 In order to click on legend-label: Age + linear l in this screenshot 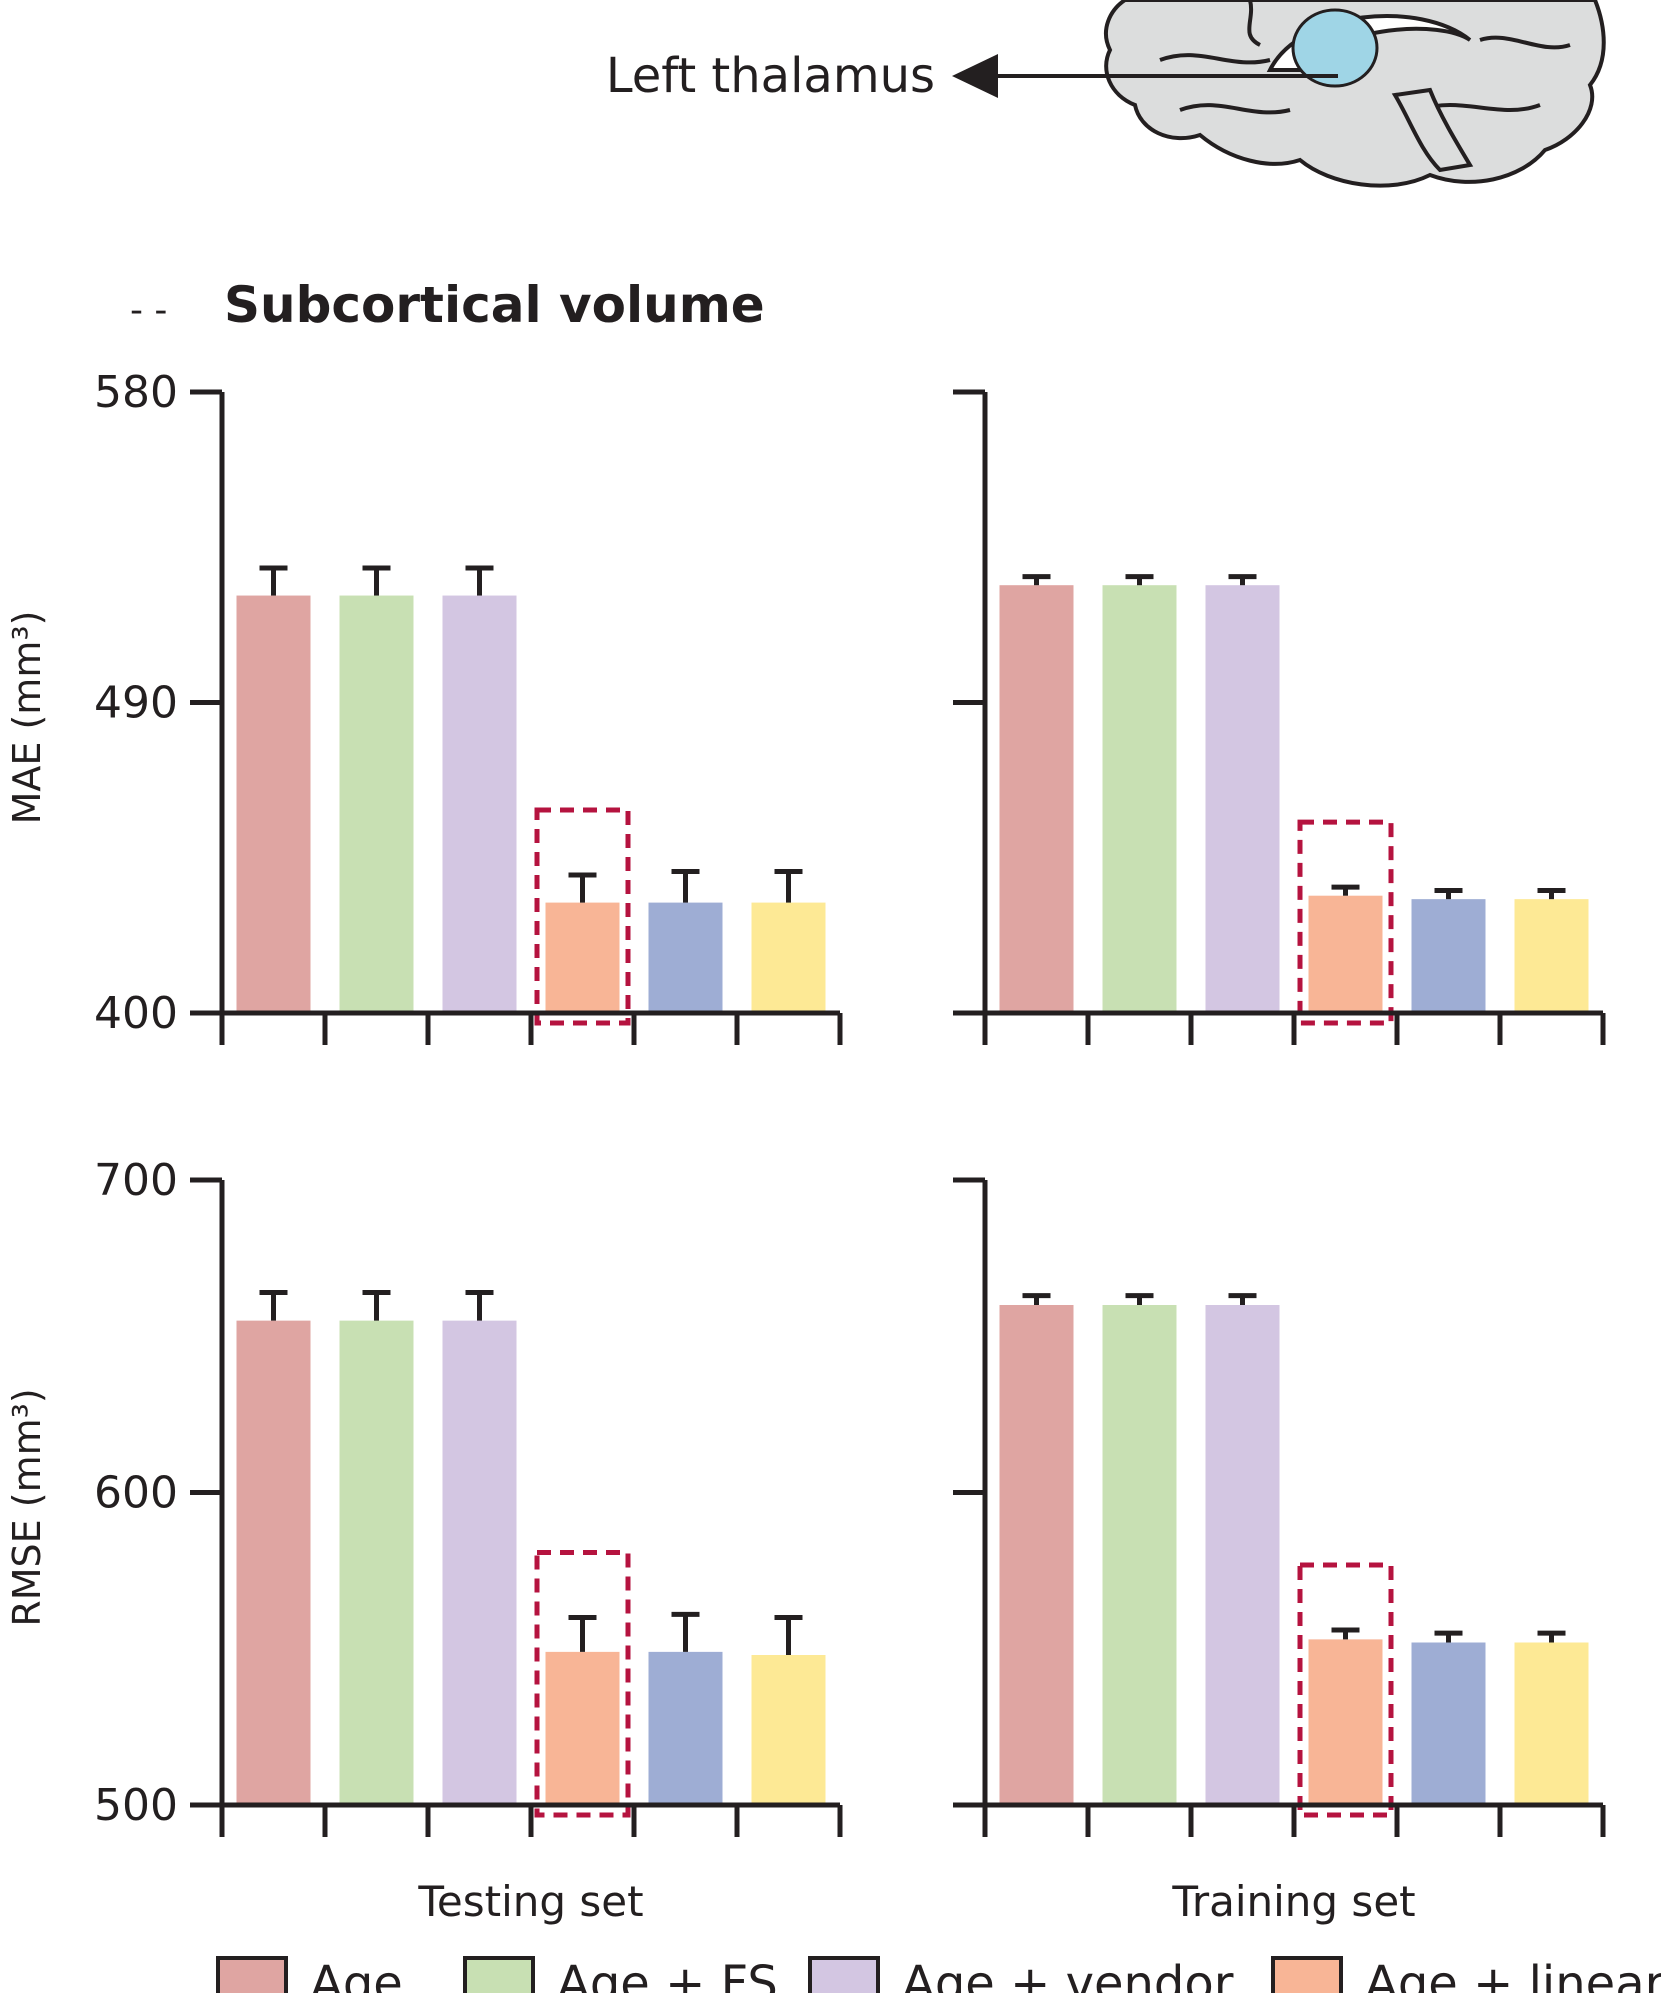, I will do `click(1513, 1974)`.